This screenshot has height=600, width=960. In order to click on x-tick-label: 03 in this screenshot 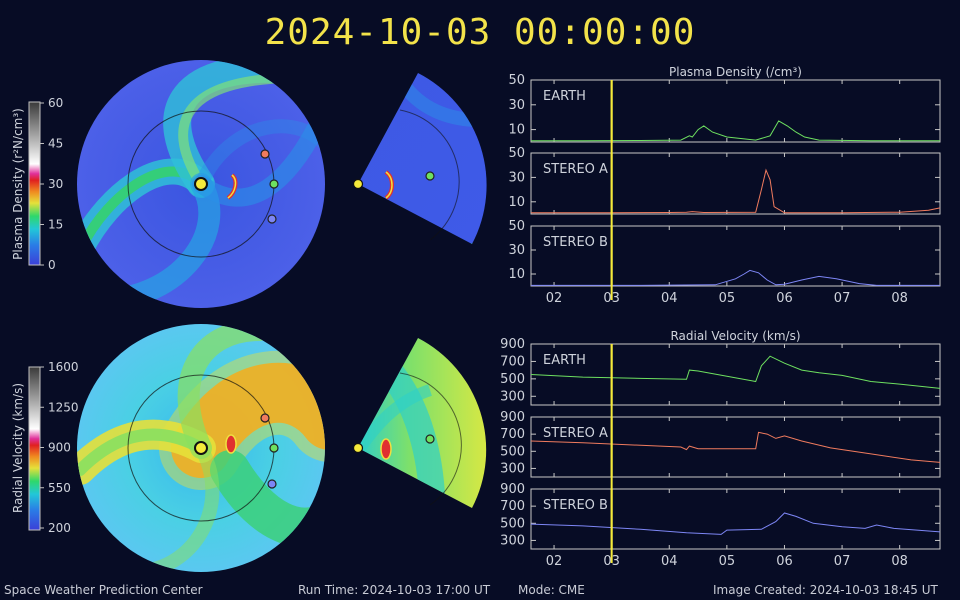, I will do `click(611, 298)`.